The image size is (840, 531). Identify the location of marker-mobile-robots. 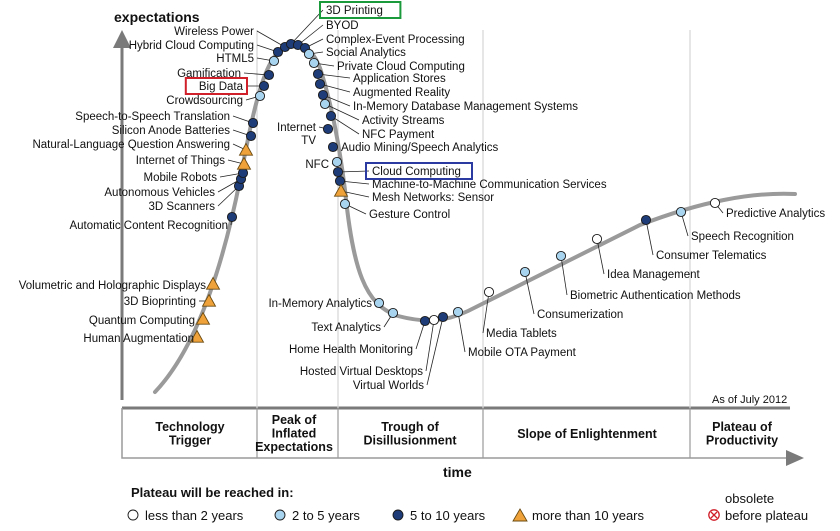
(243, 173).